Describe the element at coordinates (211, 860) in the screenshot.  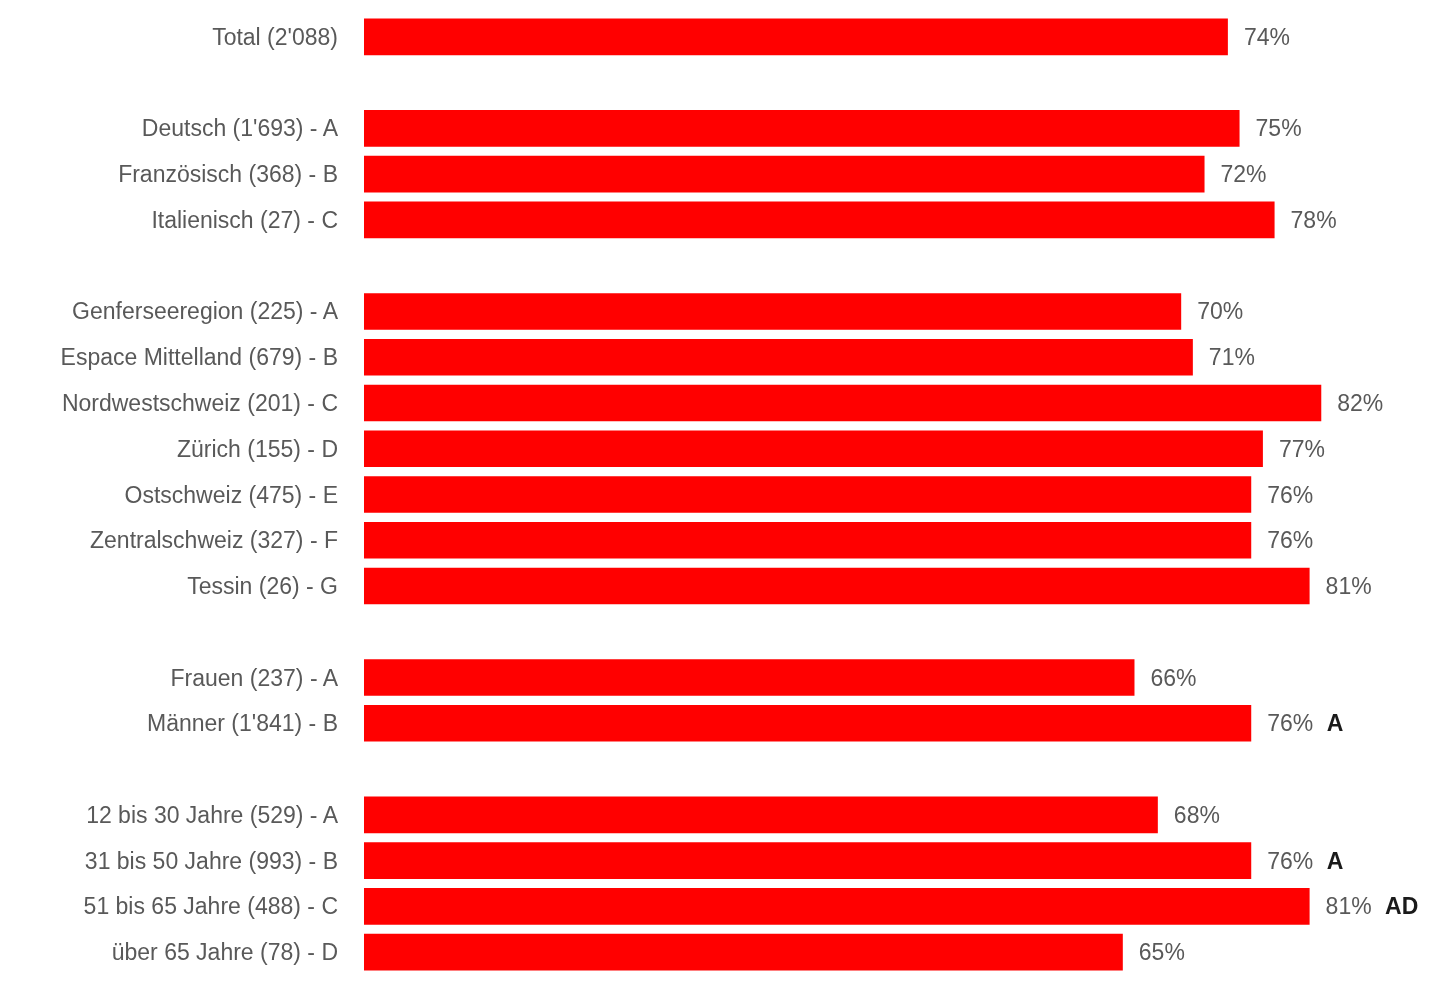
I see `y-tick-label: 31 bis 50 Jahre (993) - B` at that location.